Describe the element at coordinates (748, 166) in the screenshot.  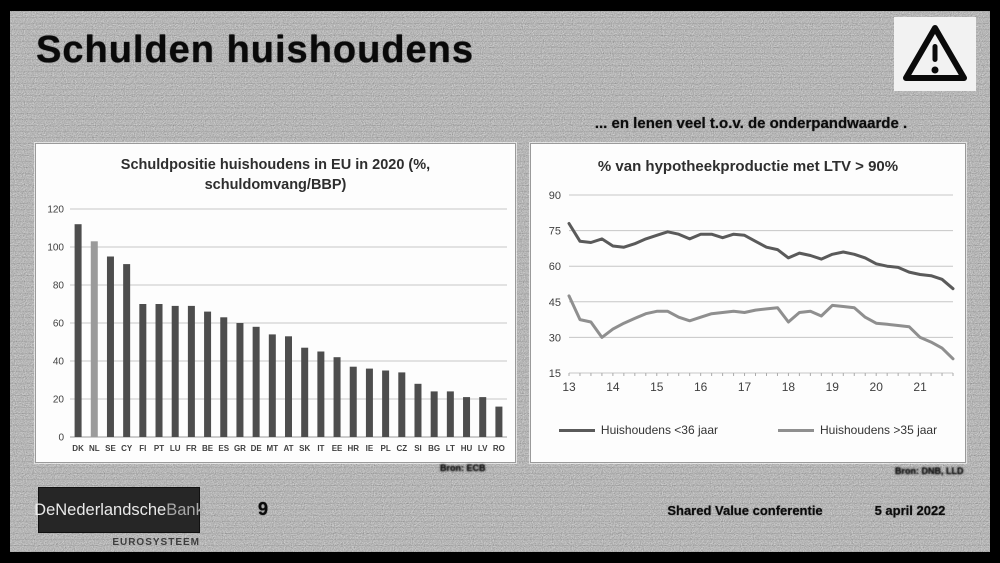
I see `line-chart-title: % van hypotheekproductie met LTV > 90%` at that location.